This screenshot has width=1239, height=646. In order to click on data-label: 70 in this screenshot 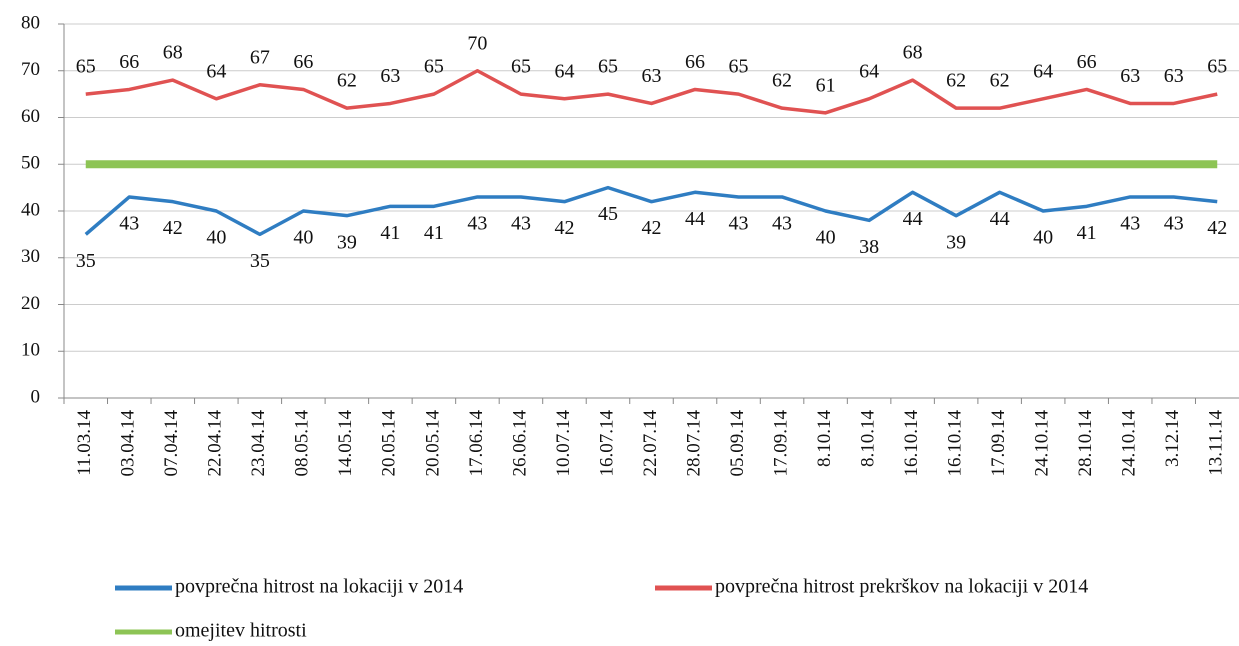, I will do `click(477, 43)`.